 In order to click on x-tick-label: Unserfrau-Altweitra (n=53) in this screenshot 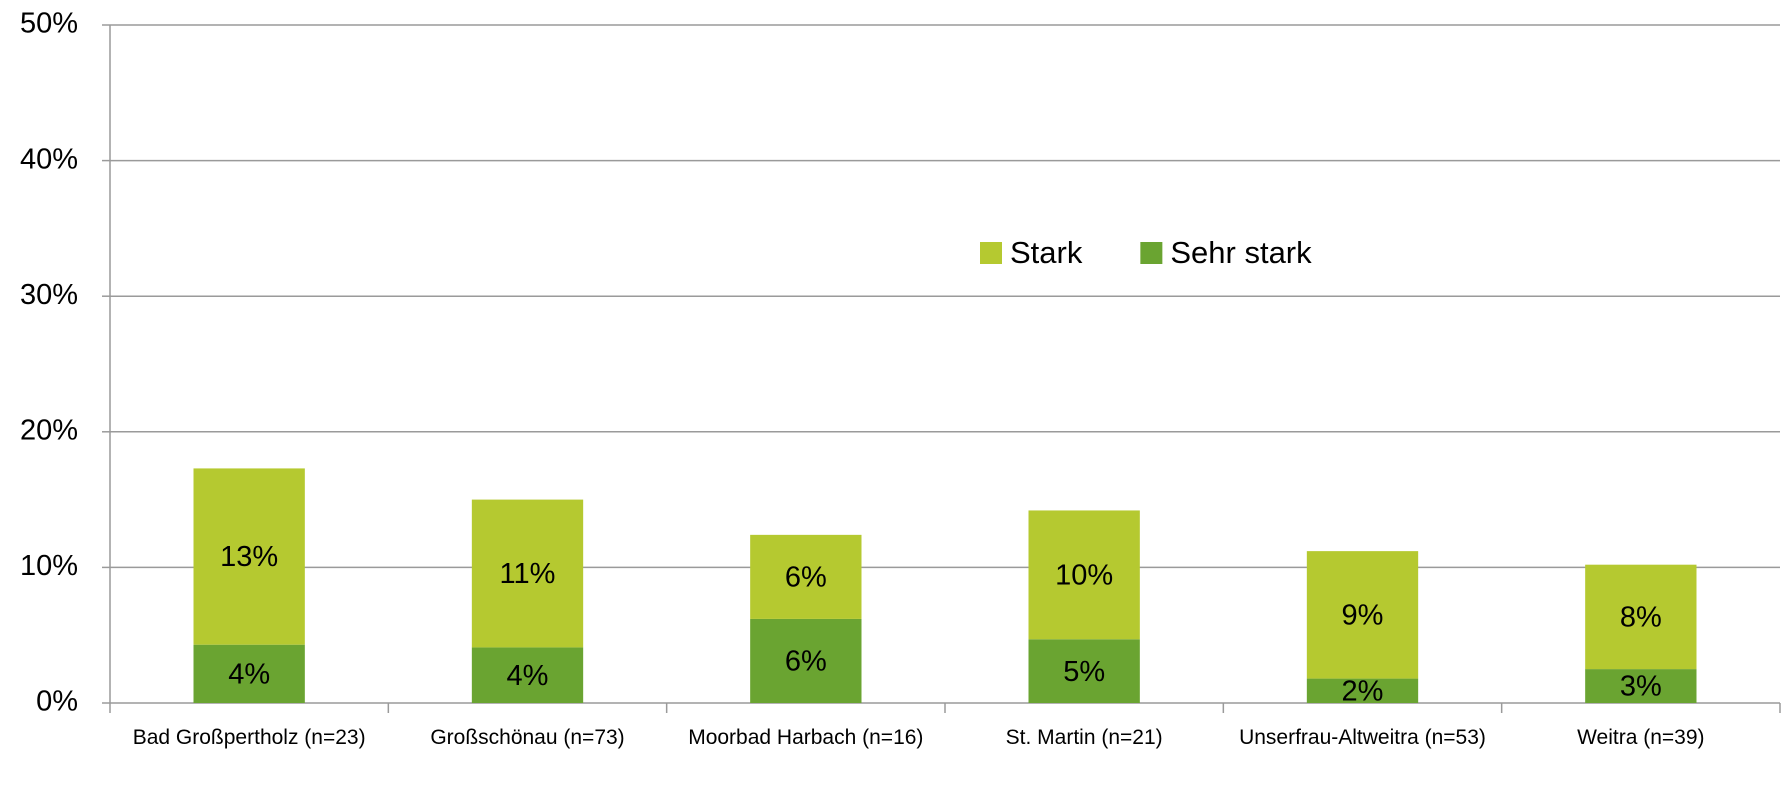, I will do `click(1362, 737)`.